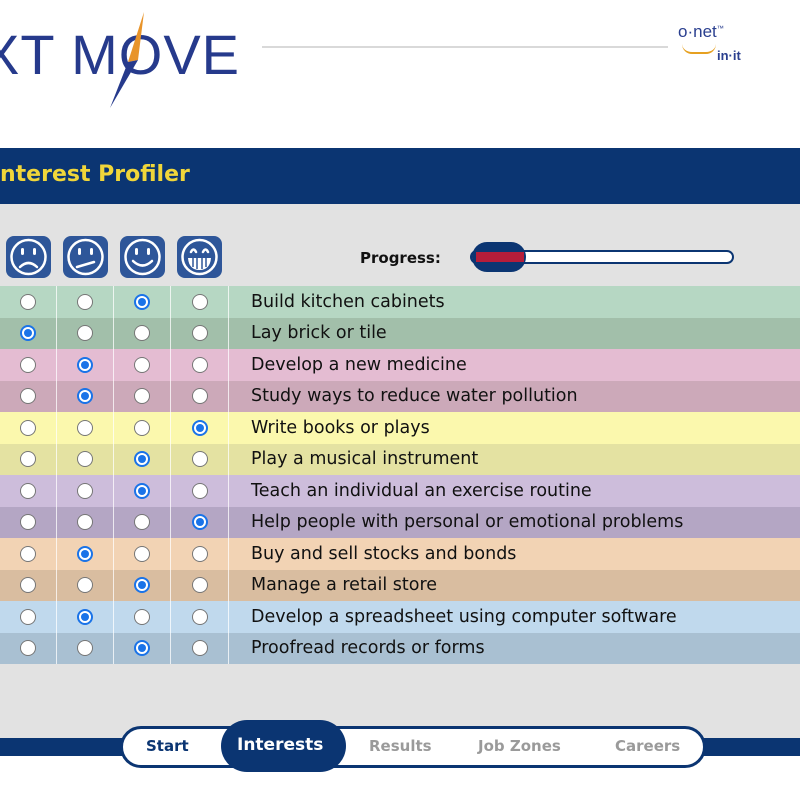  What do you see at coordinates (400, 333) in the screenshot?
I see `question-row: Lay brick or tile` at bounding box center [400, 333].